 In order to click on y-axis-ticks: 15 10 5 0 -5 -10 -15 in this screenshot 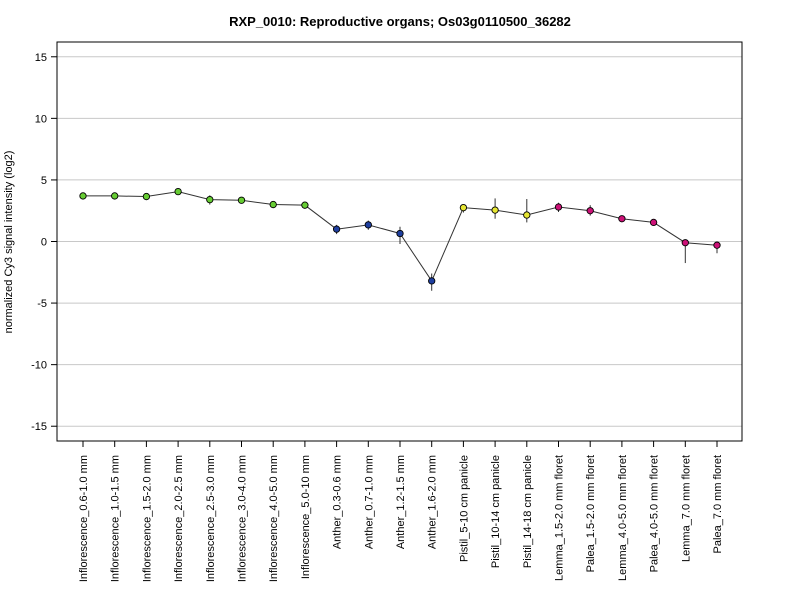, I will do `click(44, 242)`.